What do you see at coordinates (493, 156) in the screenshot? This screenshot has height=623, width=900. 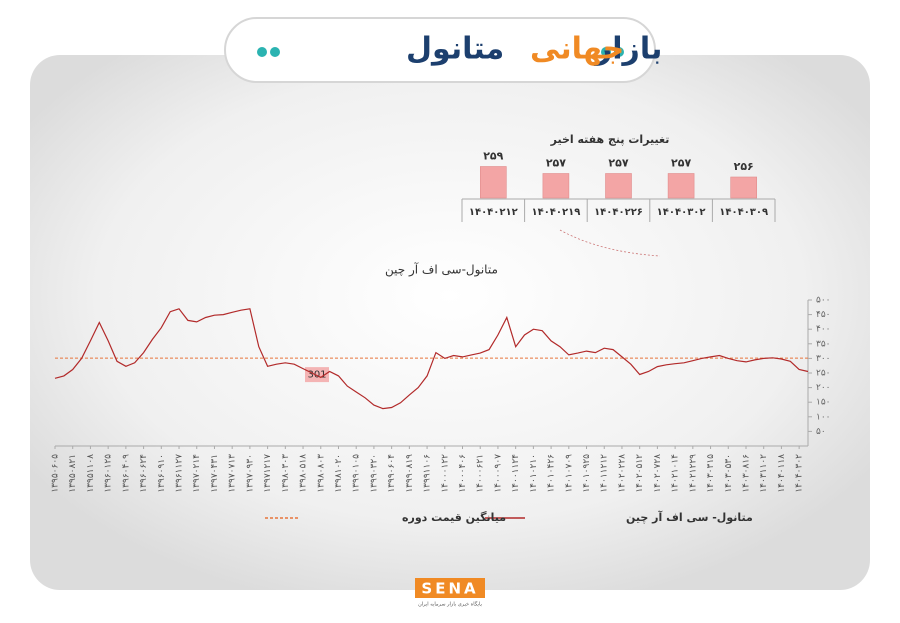 I see `value-label: ۲۵۹` at bounding box center [493, 156].